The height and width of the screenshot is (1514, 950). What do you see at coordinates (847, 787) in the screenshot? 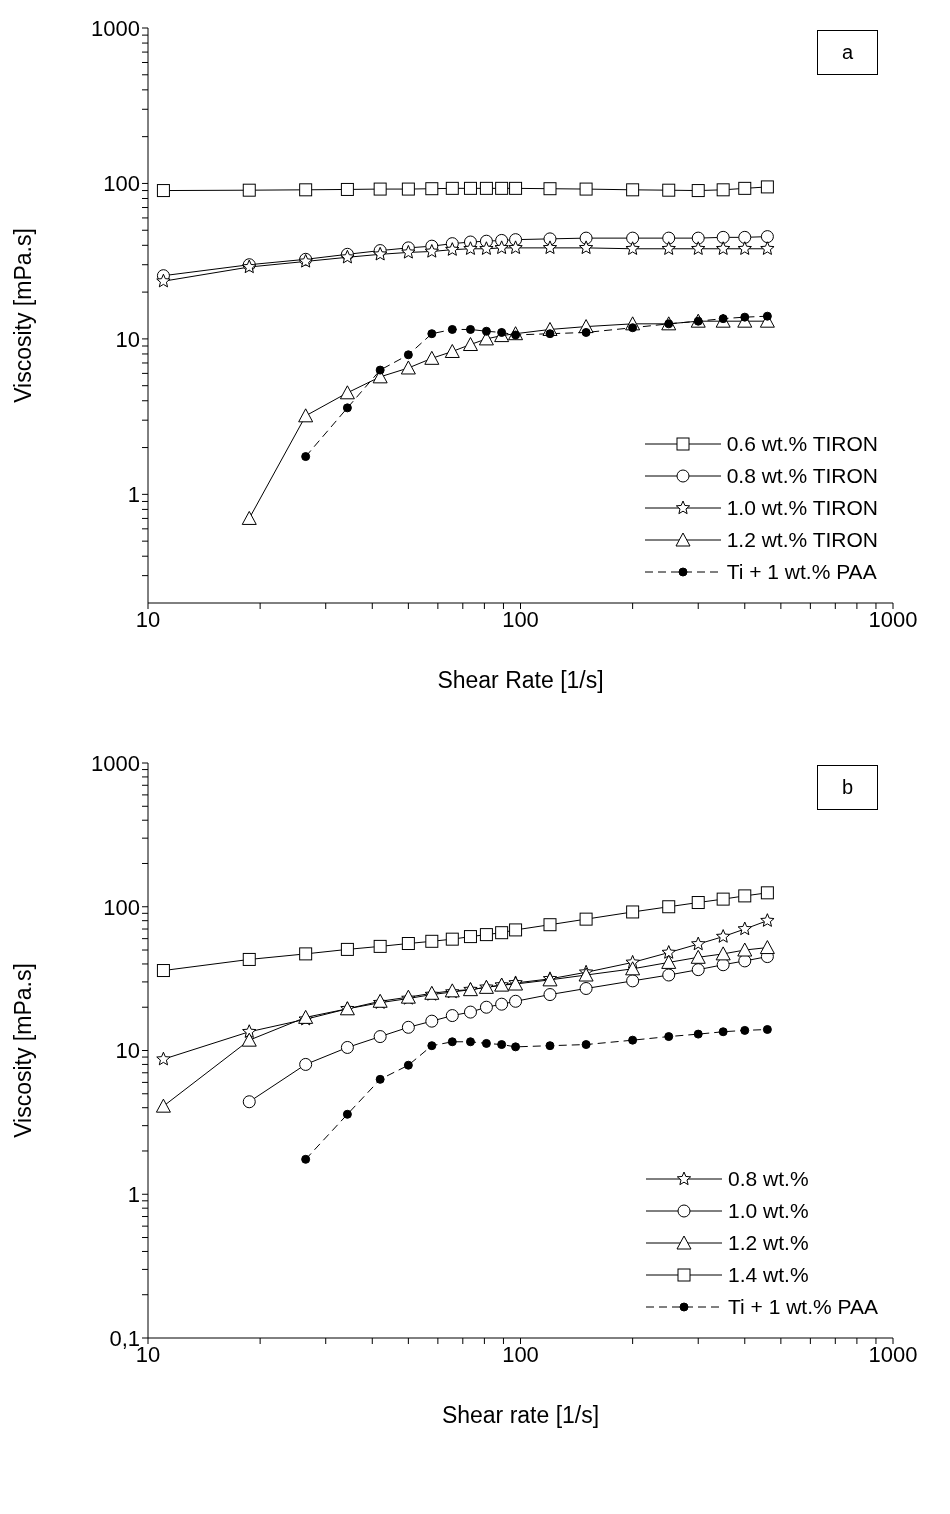
I see `annotation: b` at bounding box center [847, 787].